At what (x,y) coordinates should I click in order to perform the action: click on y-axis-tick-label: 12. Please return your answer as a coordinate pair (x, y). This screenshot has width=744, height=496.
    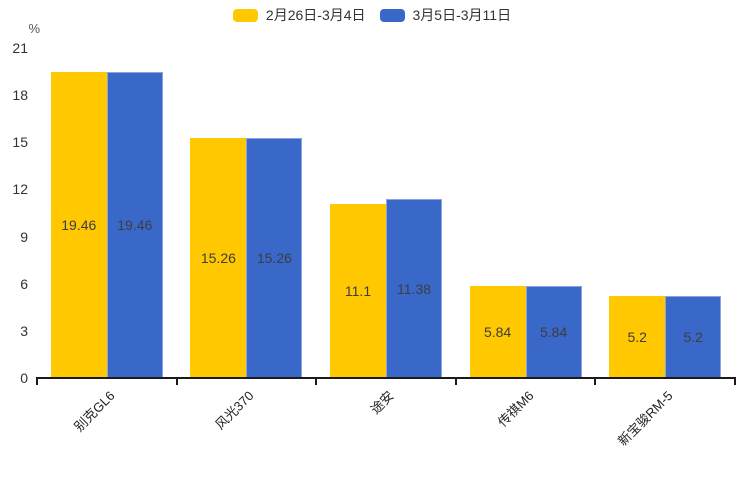
    Looking at the image, I should click on (20, 189).